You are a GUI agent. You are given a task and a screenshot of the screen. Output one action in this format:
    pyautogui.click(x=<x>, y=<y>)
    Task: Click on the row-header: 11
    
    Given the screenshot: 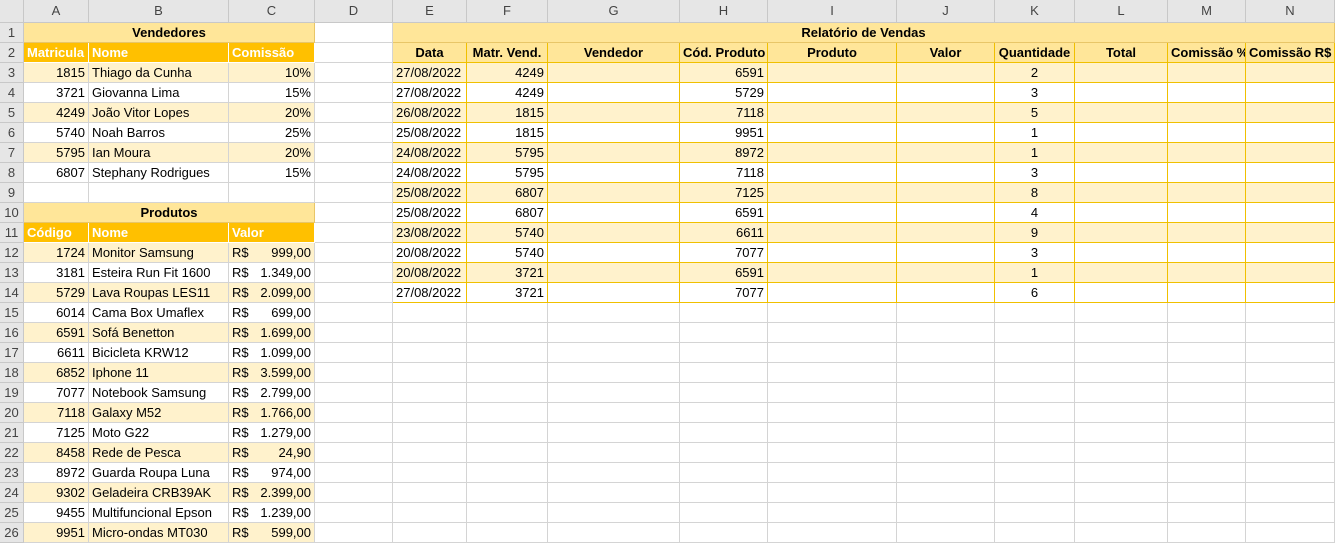 What is the action you would take?
    pyautogui.click(x=12, y=233)
    